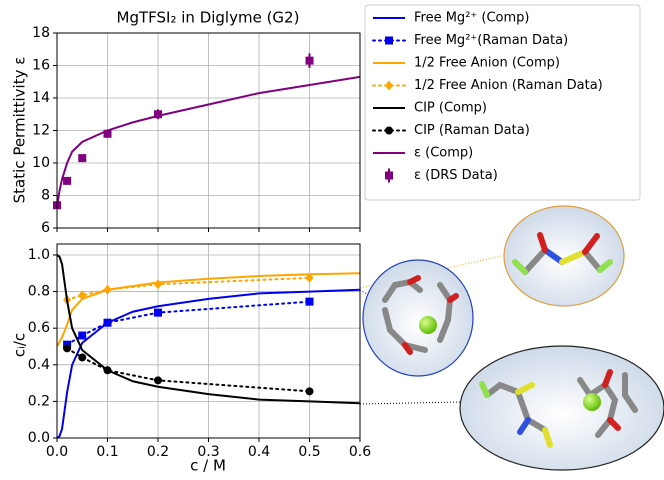 This screenshot has height=480, width=664. I want to click on chart-title: MgTFSI₂ in Diglyme (G2), so click(208, 18).